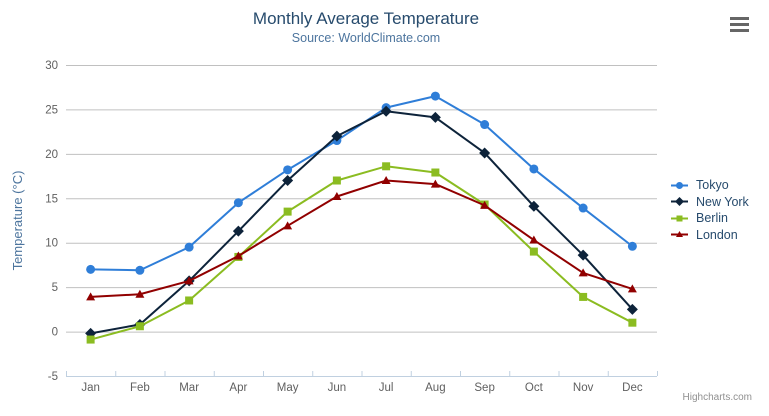  I want to click on legend-triangle-glyph-icon, so click(679, 234).